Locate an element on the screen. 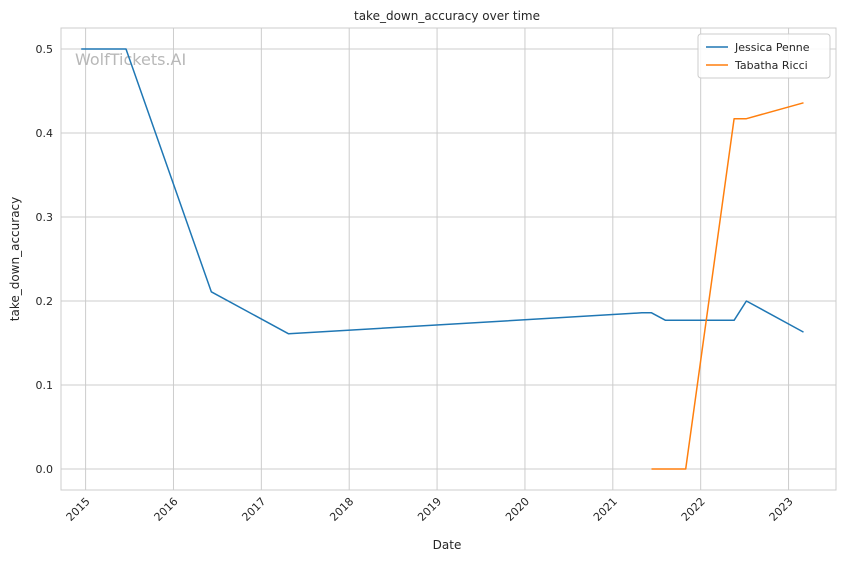 Image resolution: width=844 pixels, height=561 pixels. y-tick-label: 0.2 is located at coordinates (45, 301).